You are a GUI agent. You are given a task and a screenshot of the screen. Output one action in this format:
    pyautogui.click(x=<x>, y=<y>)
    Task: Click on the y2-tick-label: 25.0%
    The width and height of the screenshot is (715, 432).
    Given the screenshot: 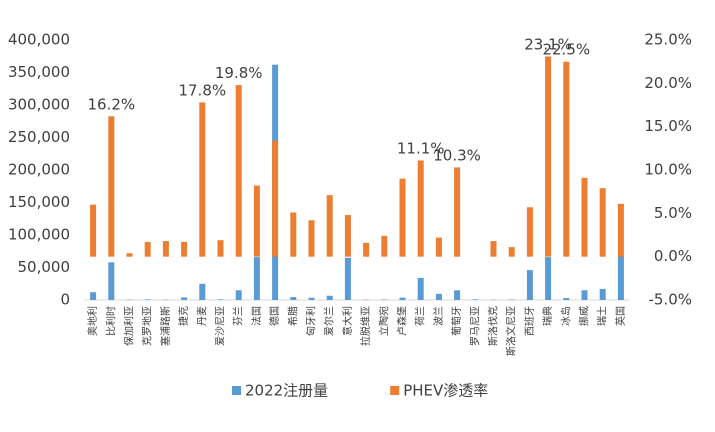 What is the action you would take?
    pyautogui.click(x=668, y=40)
    